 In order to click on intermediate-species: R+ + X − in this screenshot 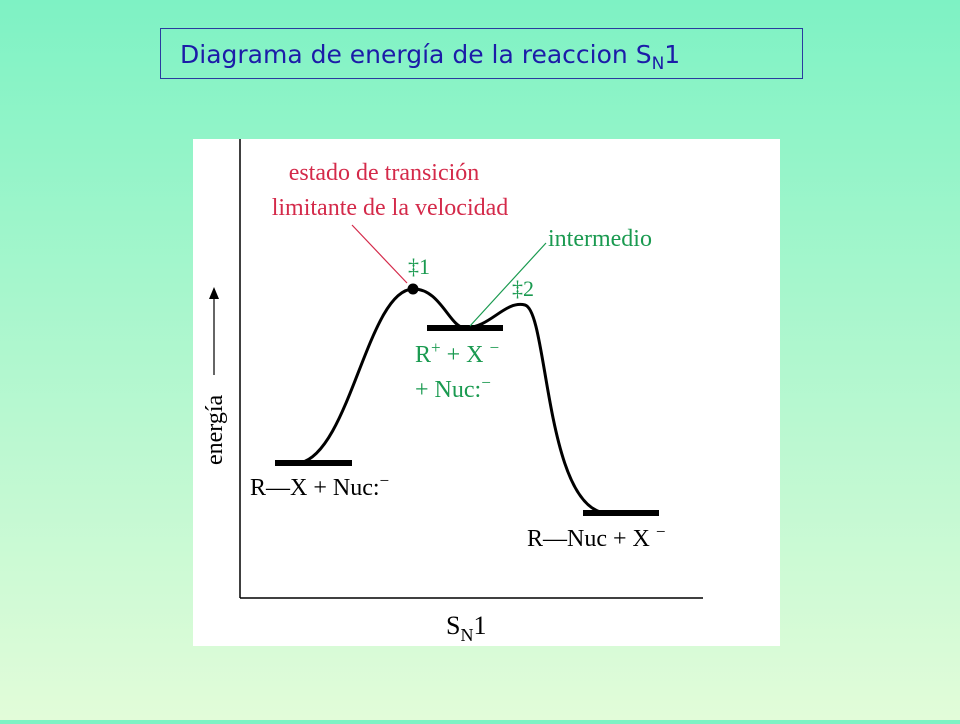, I will do `click(457, 353)`.